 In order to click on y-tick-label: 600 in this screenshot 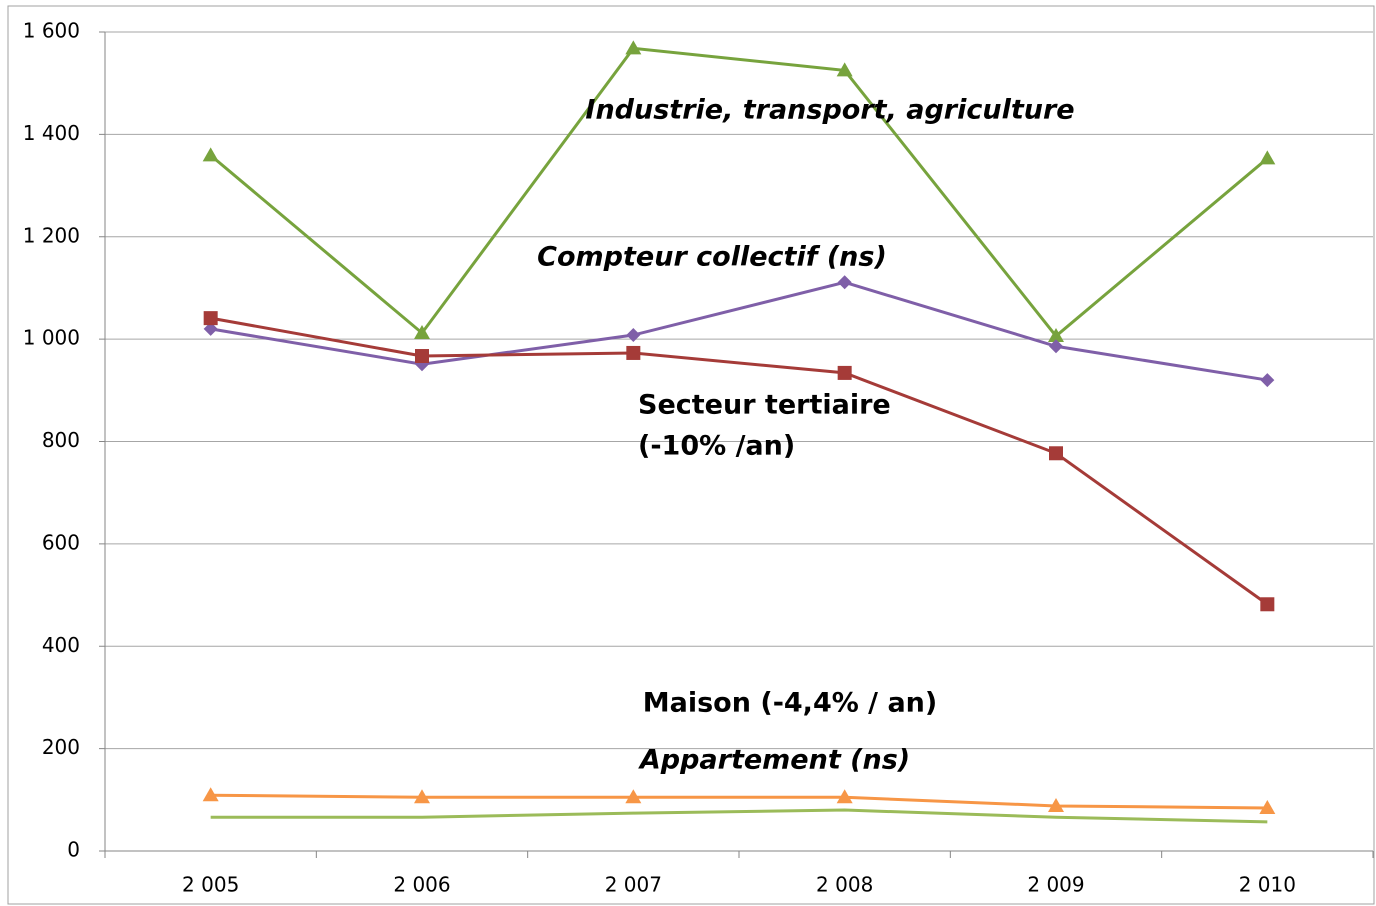, I will do `click(61, 542)`.